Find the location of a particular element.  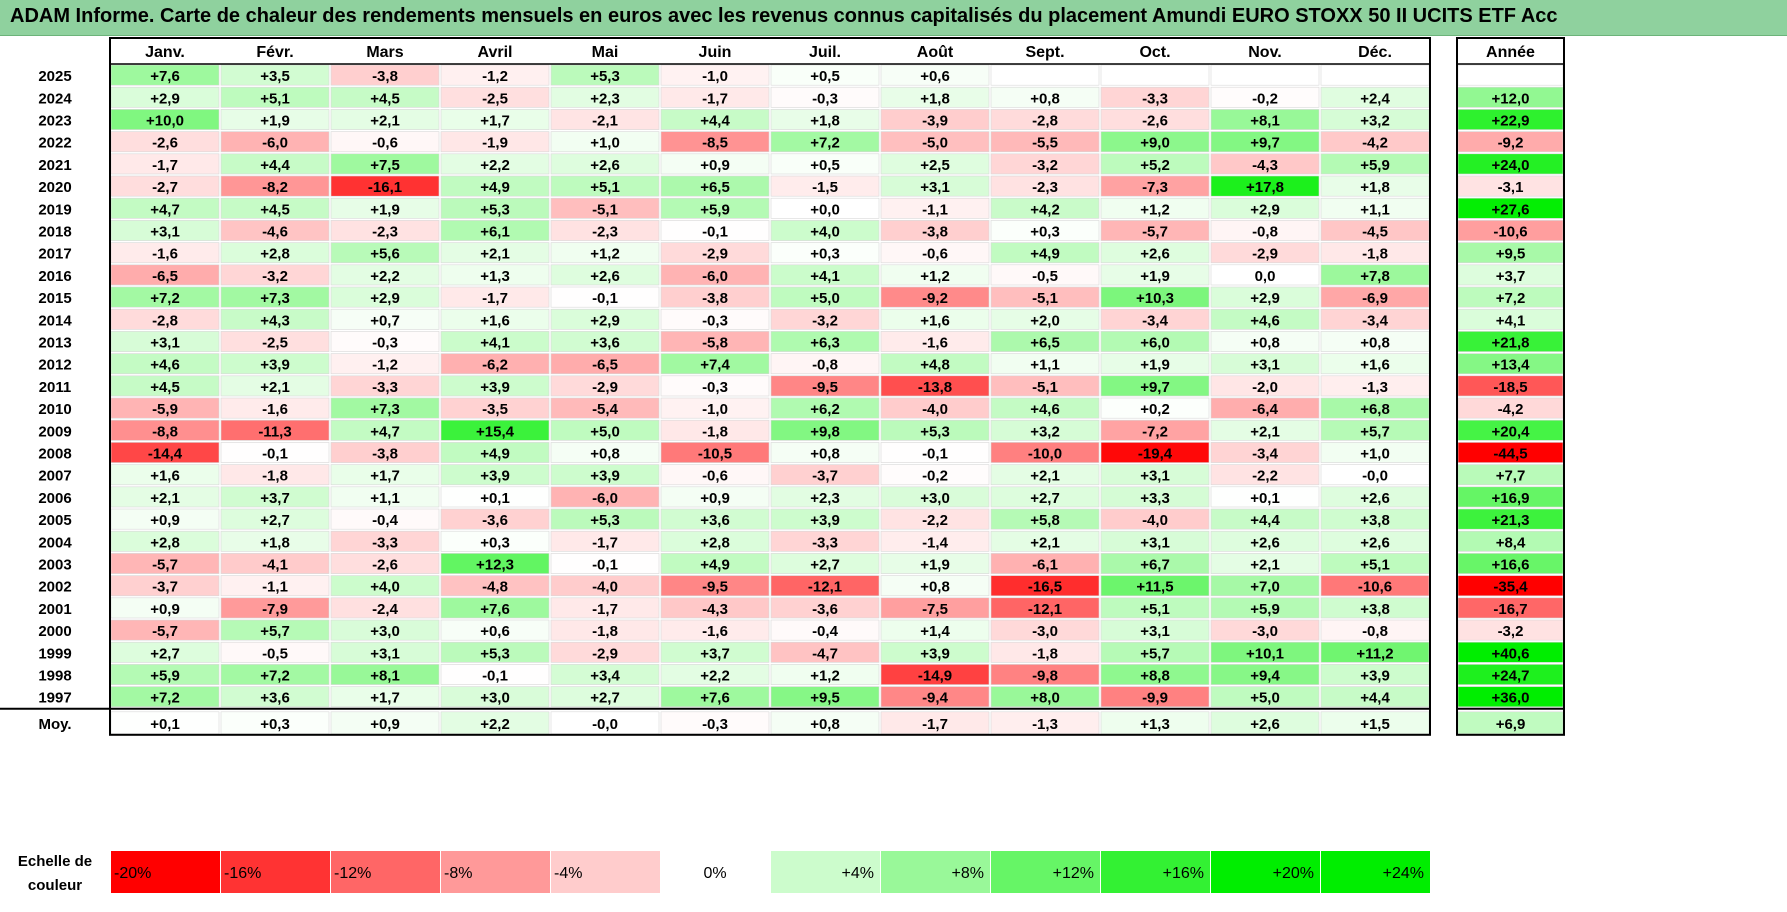

cell-value: -9,5 is located at coordinates (715, 587).